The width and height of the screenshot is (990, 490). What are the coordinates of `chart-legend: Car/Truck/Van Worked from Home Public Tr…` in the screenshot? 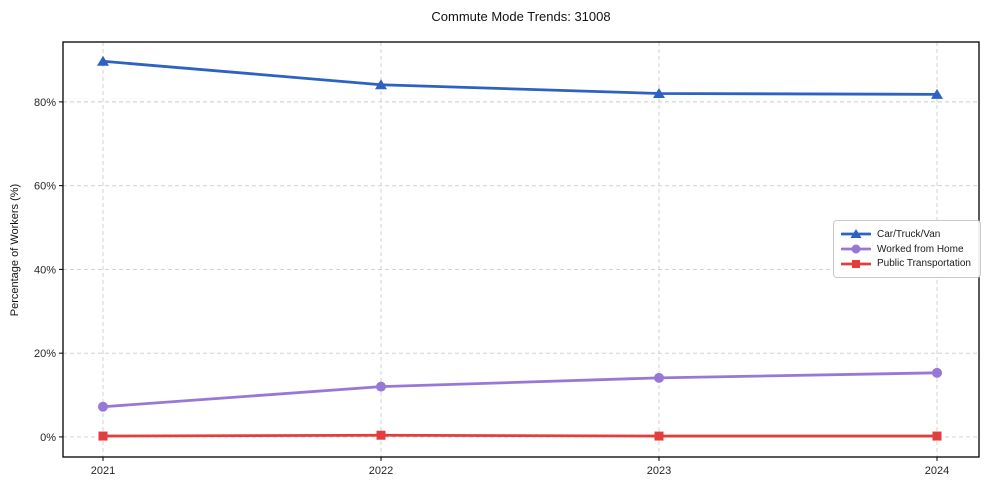 It's located at (907, 249).